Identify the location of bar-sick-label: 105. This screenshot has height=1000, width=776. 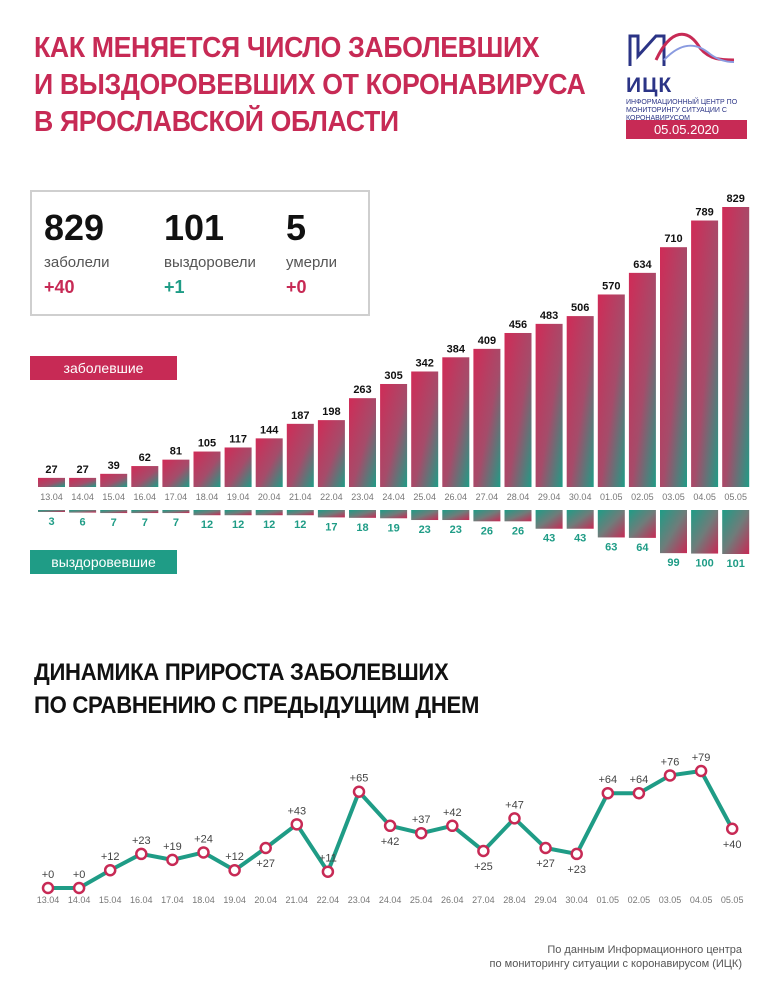
(207, 444).